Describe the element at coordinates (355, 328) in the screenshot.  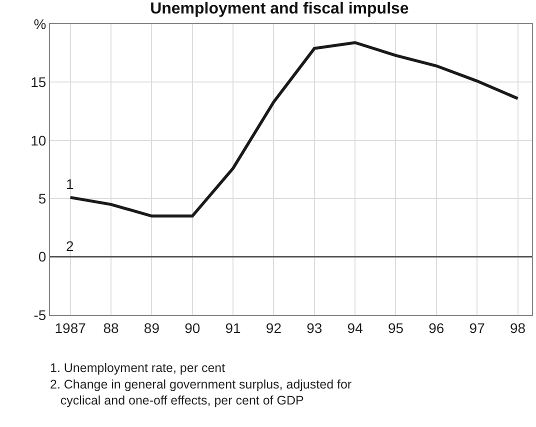
I see `x-tick-label: 94` at that location.